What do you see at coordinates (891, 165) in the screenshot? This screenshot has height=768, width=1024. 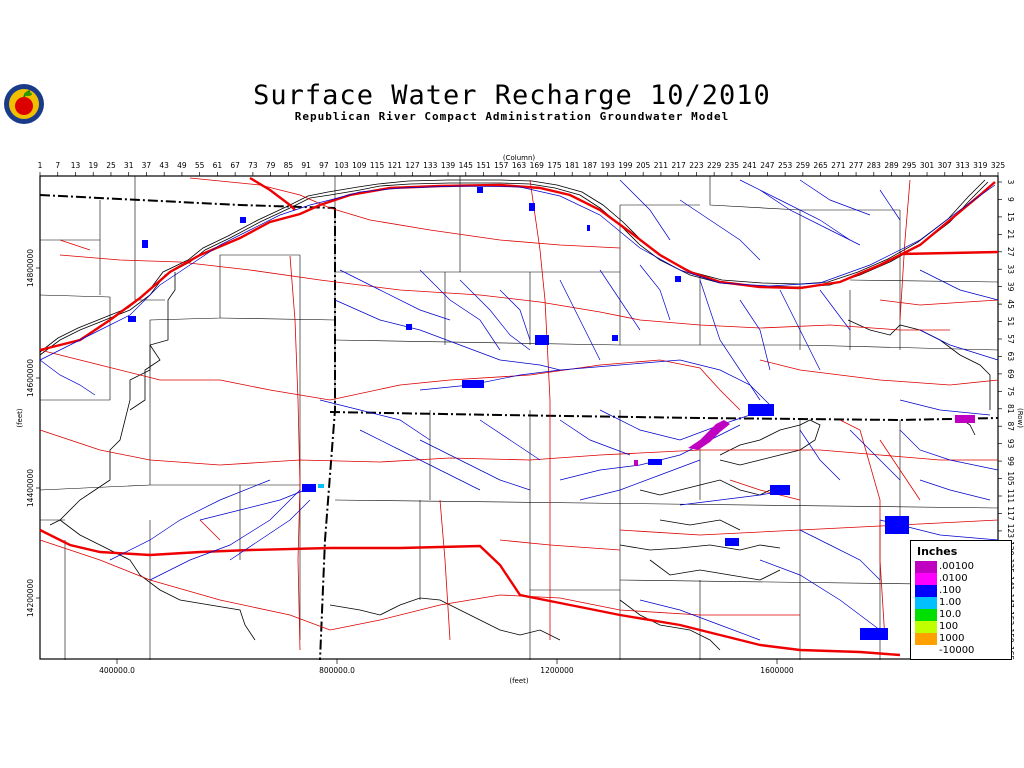 I see `column-tick-label: 289` at bounding box center [891, 165].